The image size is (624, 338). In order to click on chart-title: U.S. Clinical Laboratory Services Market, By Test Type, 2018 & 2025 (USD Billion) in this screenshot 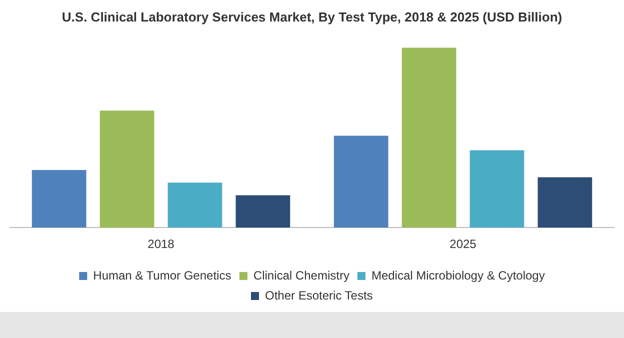, I will do `click(312, 16)`.